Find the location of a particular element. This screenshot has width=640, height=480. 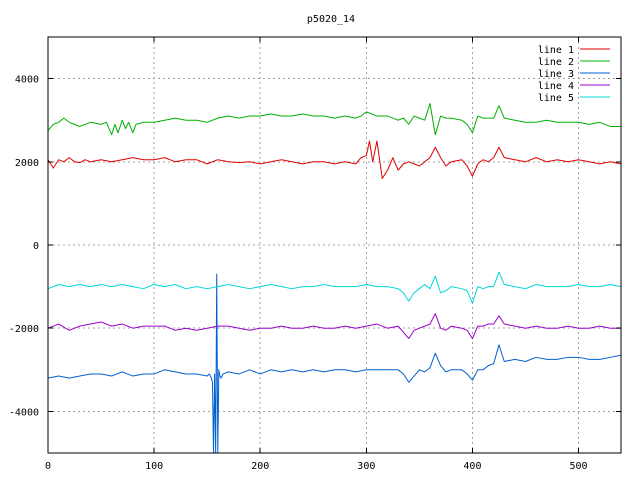

y-tick-label: 2000 is located at coordinates (27, 163).